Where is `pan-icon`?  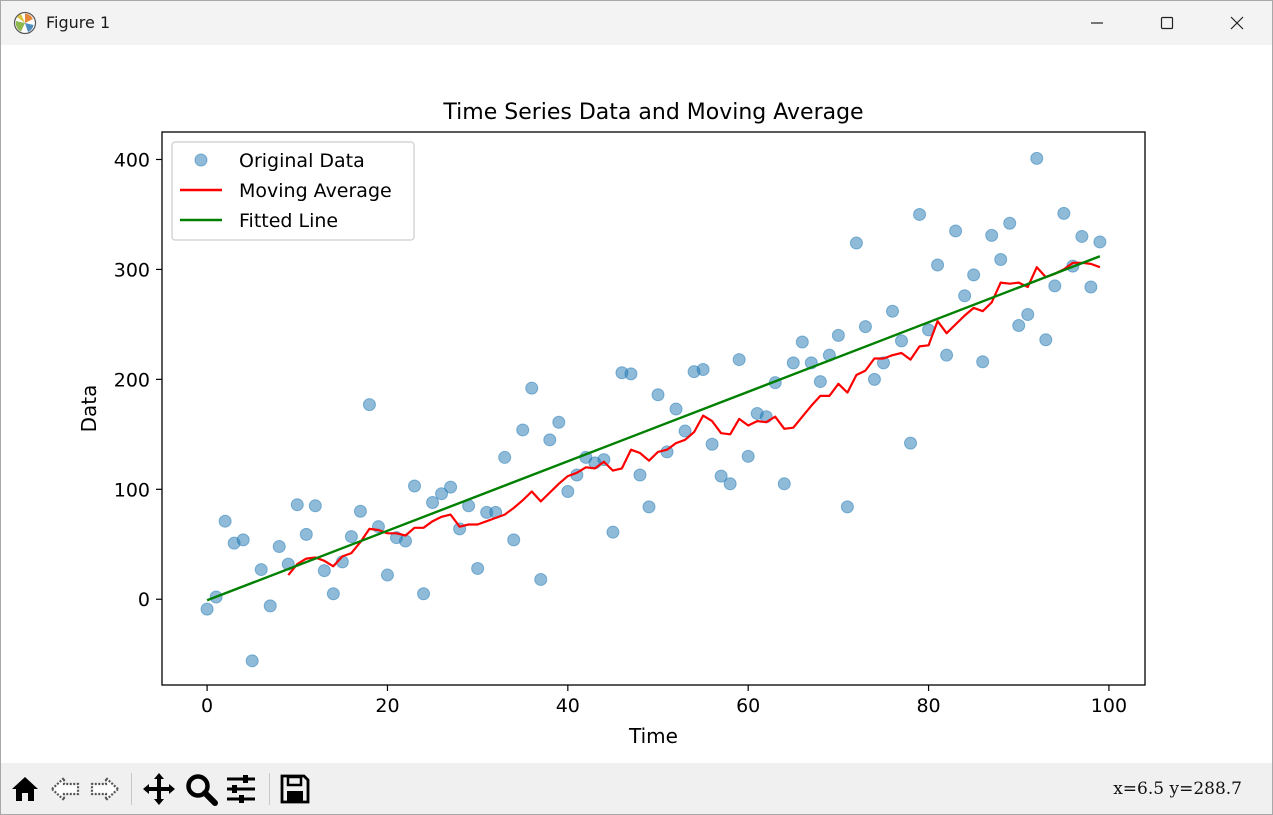
pan-icon is located at coordinates (159, 789).